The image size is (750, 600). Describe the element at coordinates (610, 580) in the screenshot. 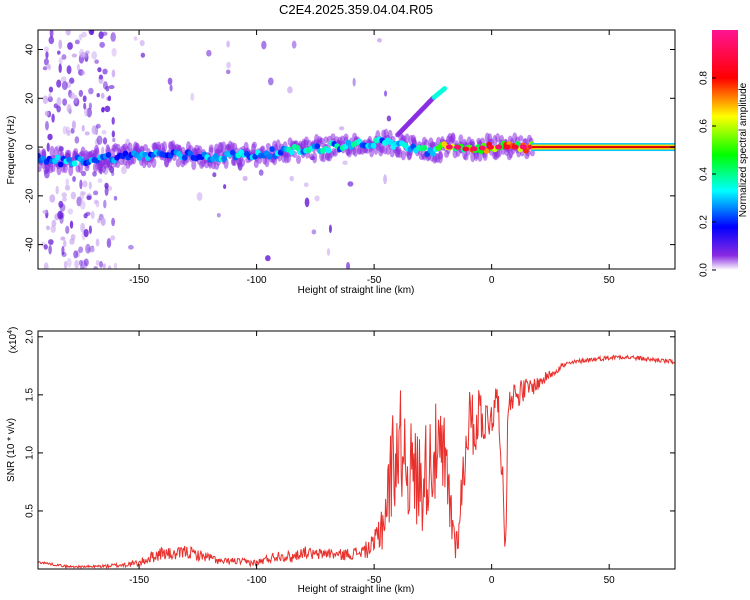

I see `x-tick-label: 50` at that location.